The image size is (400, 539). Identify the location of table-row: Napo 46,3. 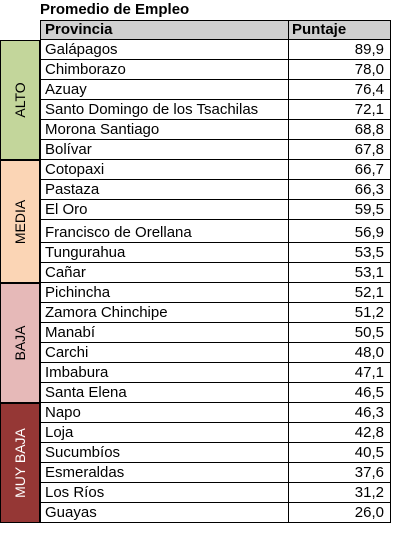
(215, 413).